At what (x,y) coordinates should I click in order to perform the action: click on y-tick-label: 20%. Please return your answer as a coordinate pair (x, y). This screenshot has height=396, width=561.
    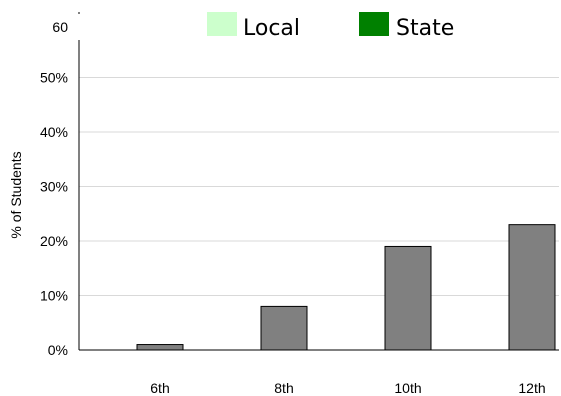
    Looking at the image, I should click on (54, 241).